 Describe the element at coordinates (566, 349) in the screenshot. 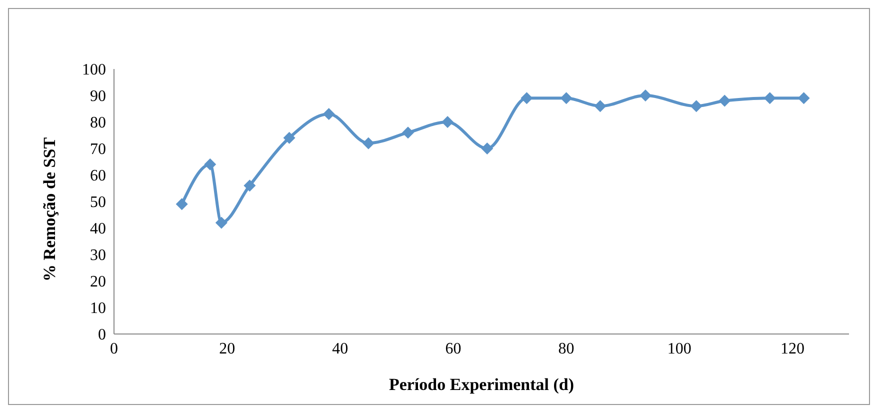

I see `x-tick-label: 80` at that location.